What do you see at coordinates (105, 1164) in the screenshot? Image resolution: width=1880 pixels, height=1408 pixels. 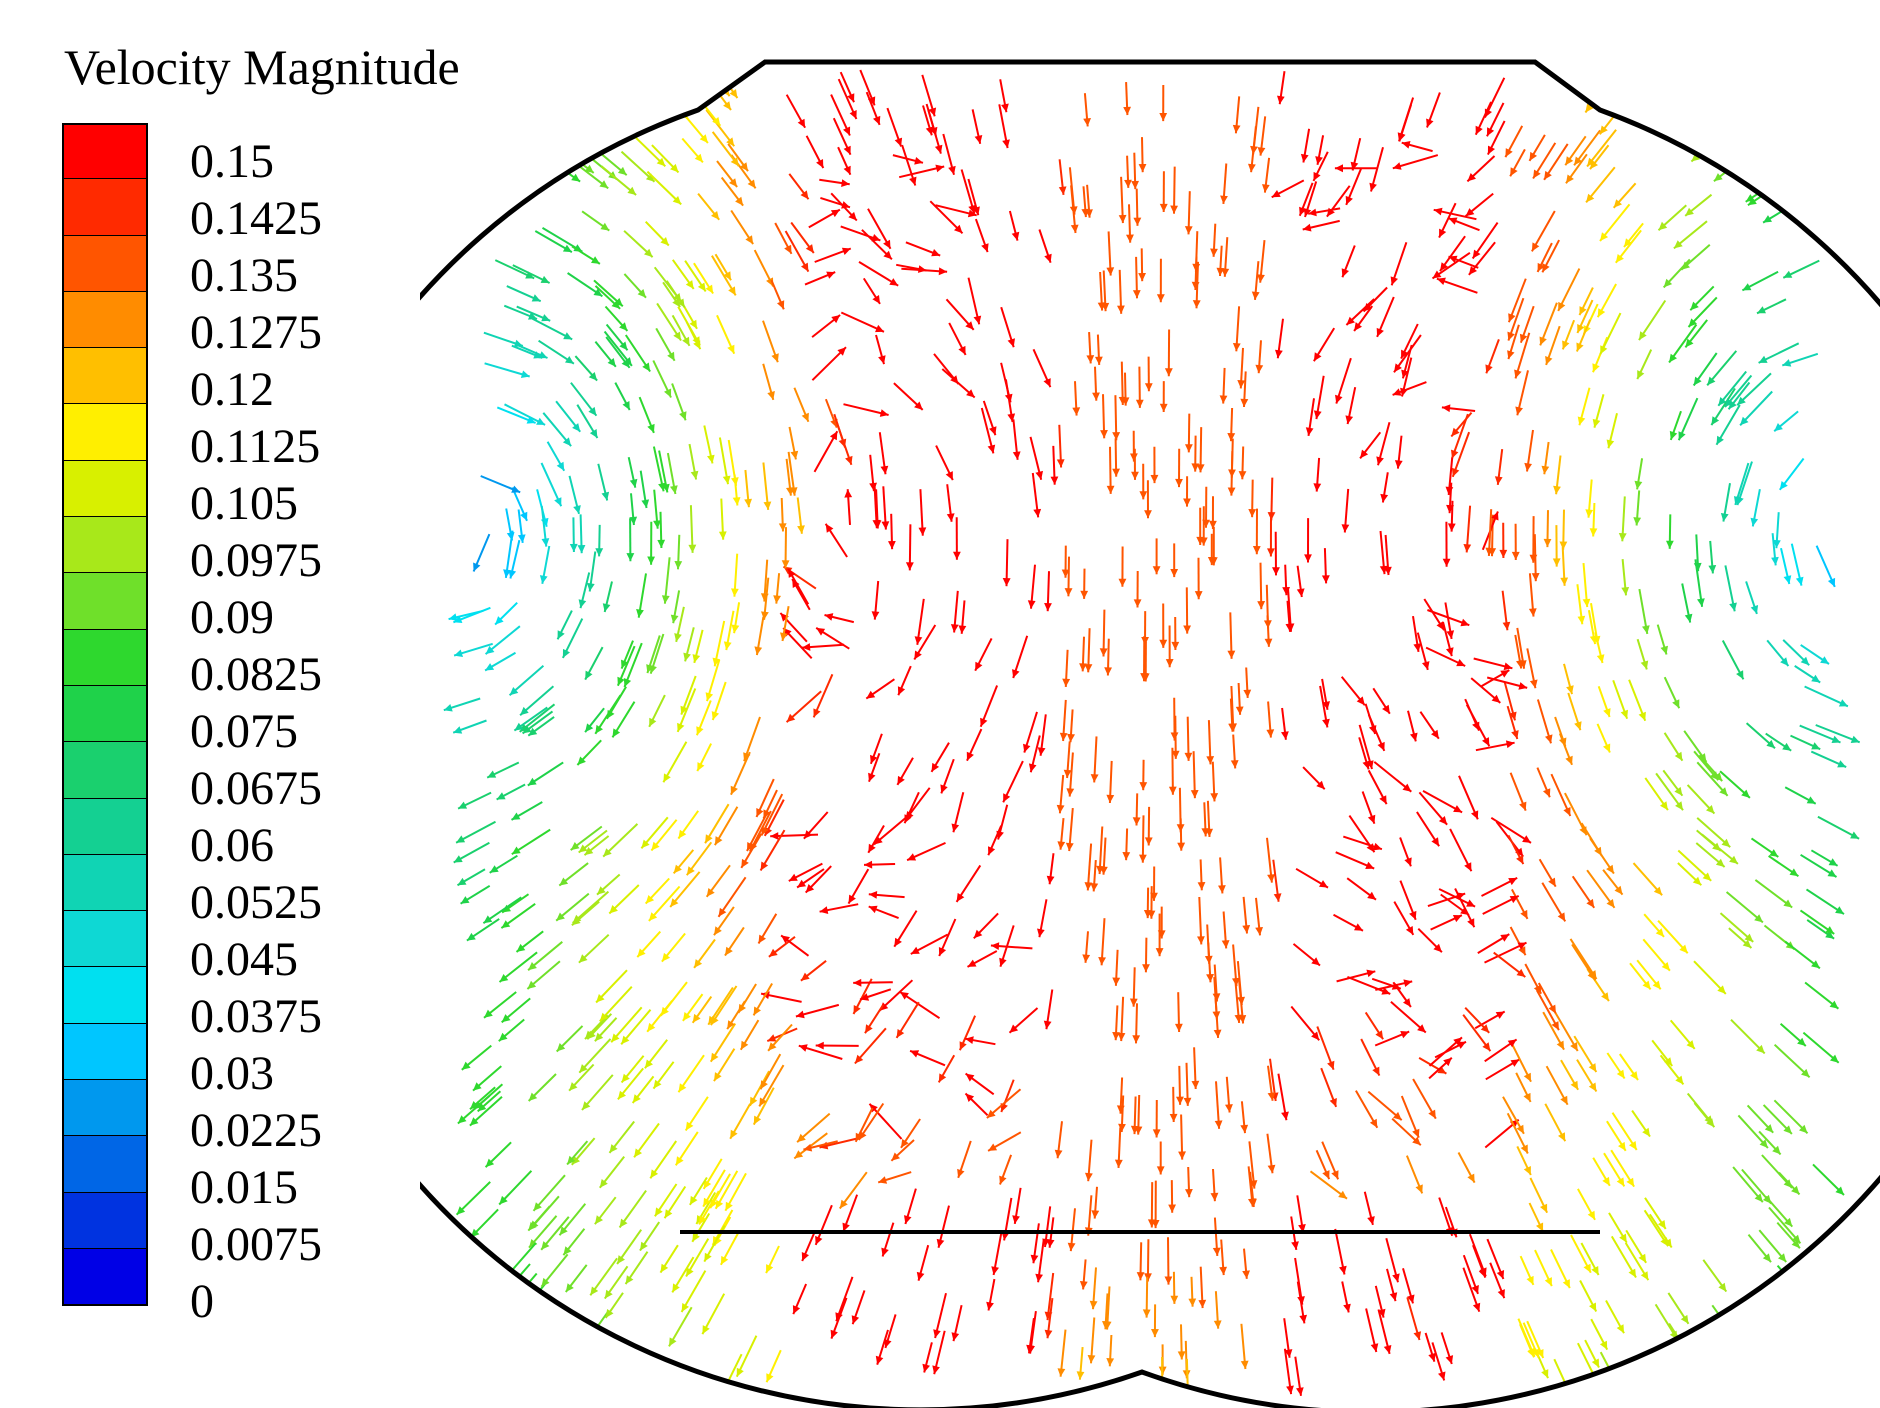 I see `colorbar-band` at bounding box center [105, 1164].